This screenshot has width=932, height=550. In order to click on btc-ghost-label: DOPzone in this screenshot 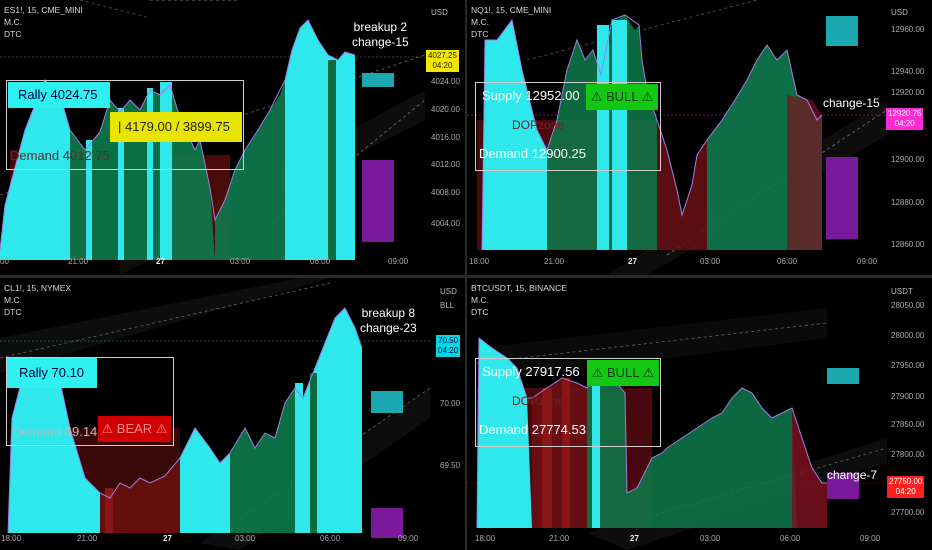, I will do `click(538, 401)`.